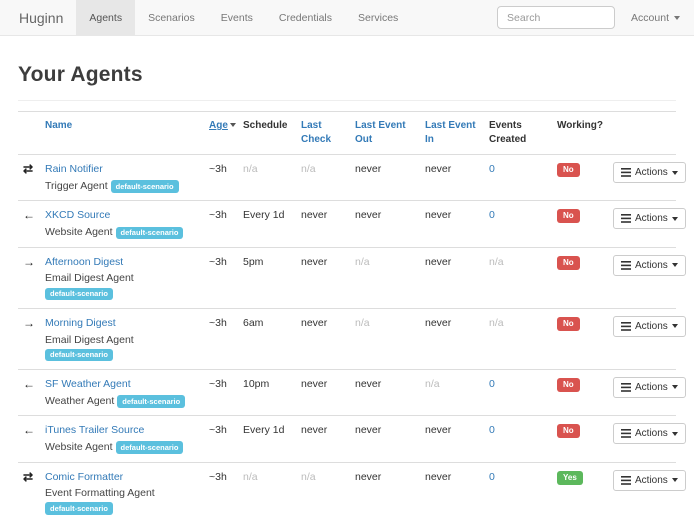 This screenshot has width=694, height=523. I want to click on brand-link: Huginn, so click(41, 17).